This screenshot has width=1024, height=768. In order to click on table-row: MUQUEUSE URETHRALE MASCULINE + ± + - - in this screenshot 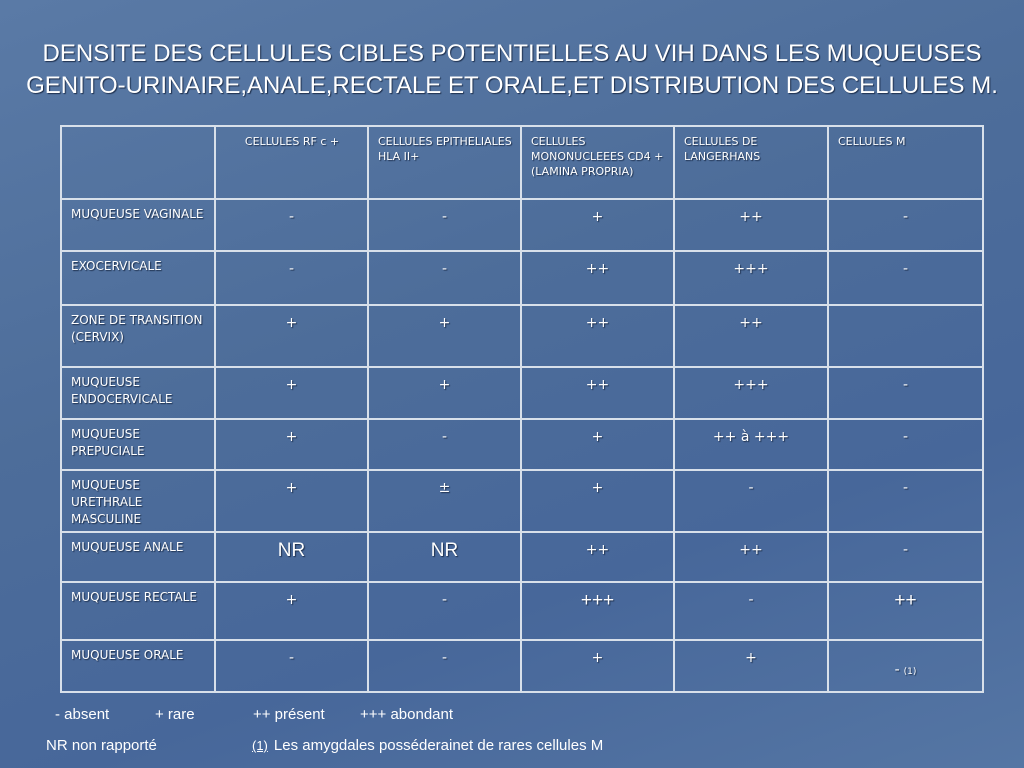, I will do `click(522, 501)`.